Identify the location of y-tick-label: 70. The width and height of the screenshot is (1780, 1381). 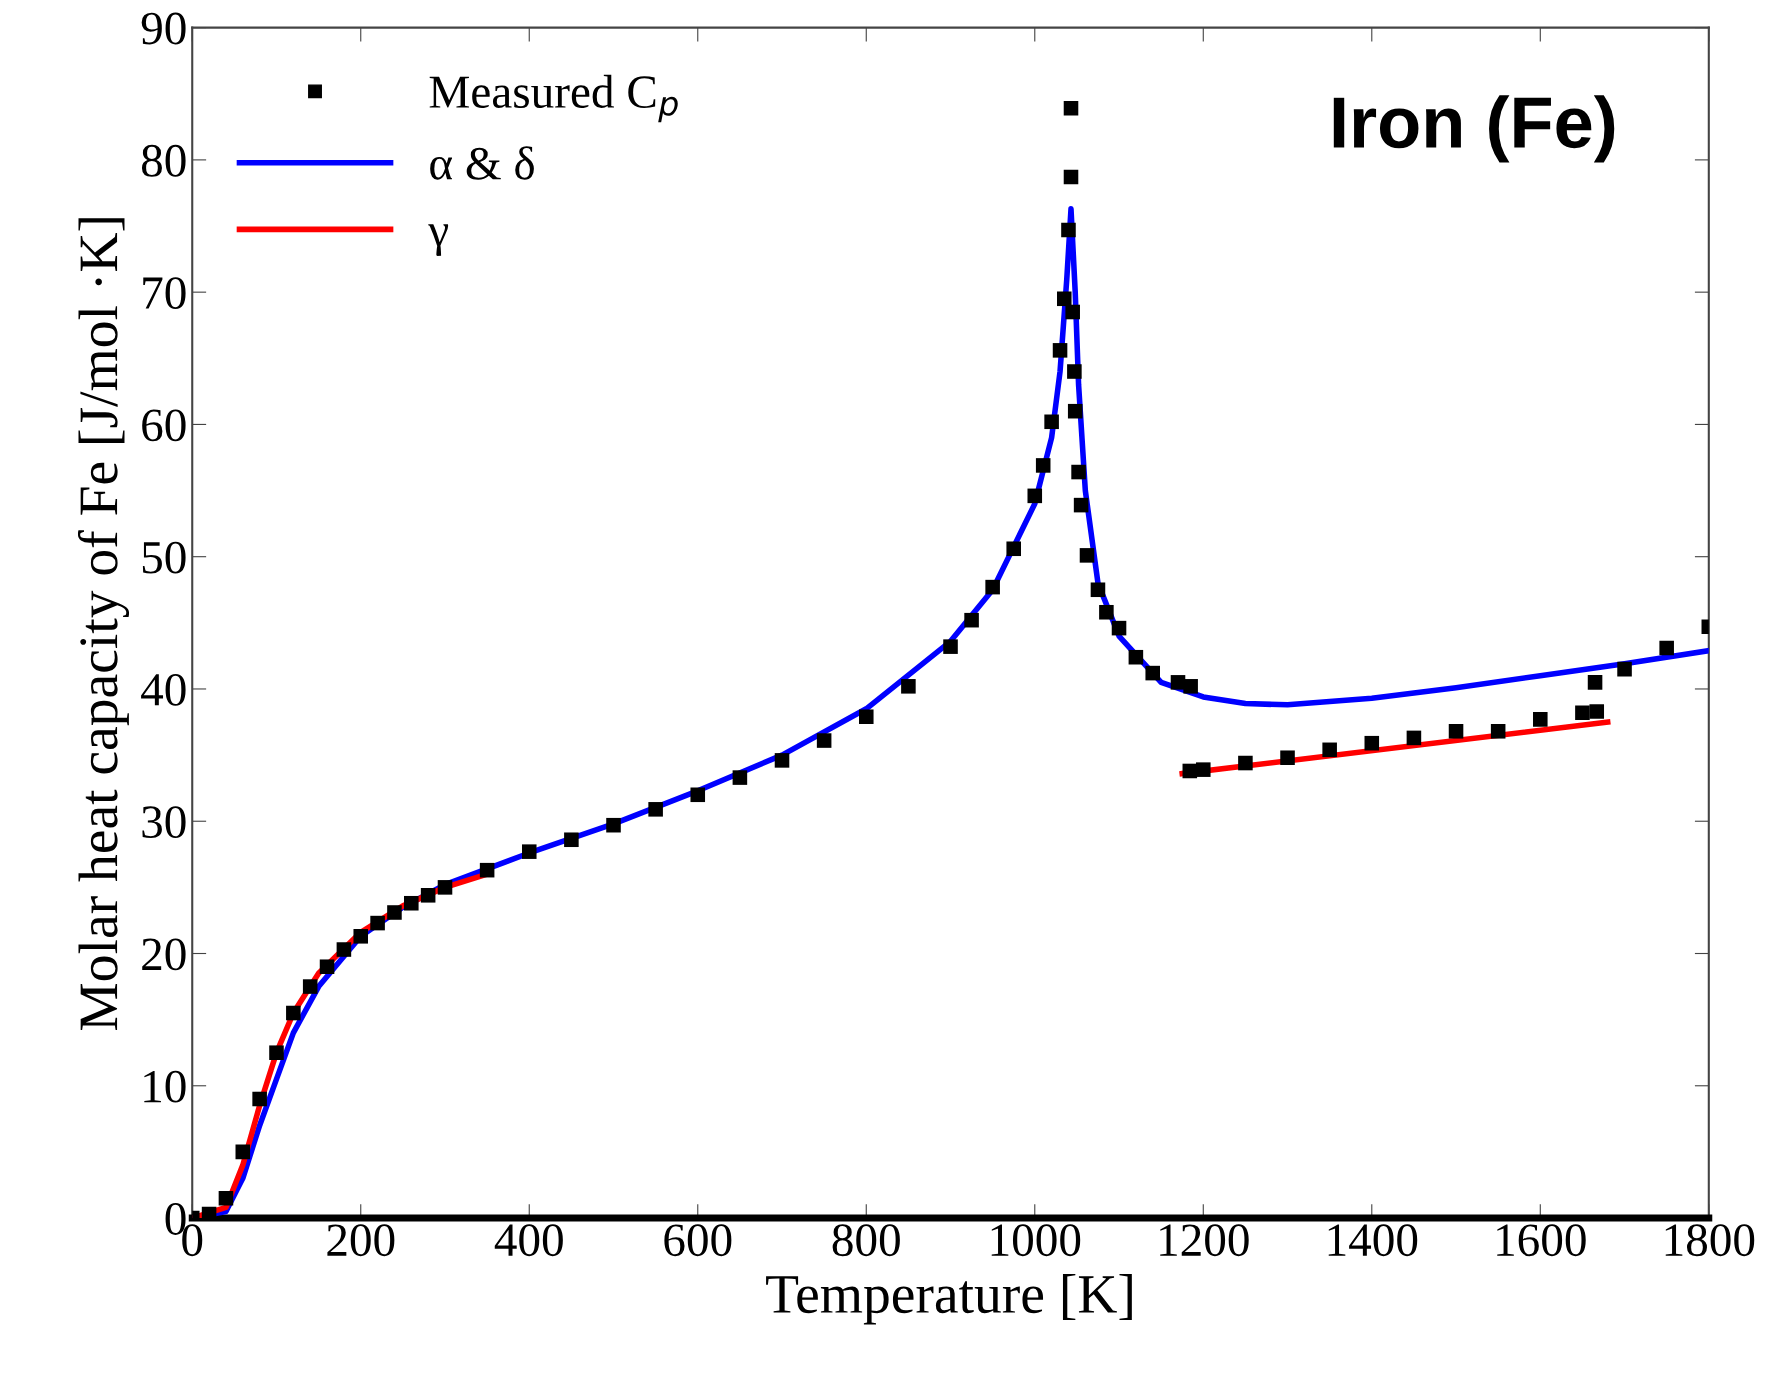
(164, 293).